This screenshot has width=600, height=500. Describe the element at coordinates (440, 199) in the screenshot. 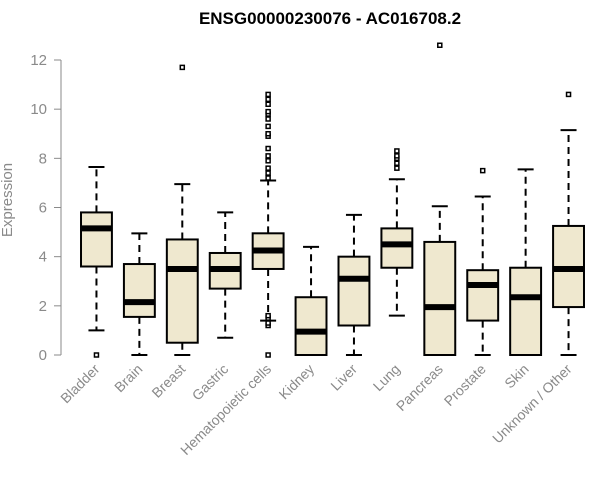

I see `box-pancreas` at that location.